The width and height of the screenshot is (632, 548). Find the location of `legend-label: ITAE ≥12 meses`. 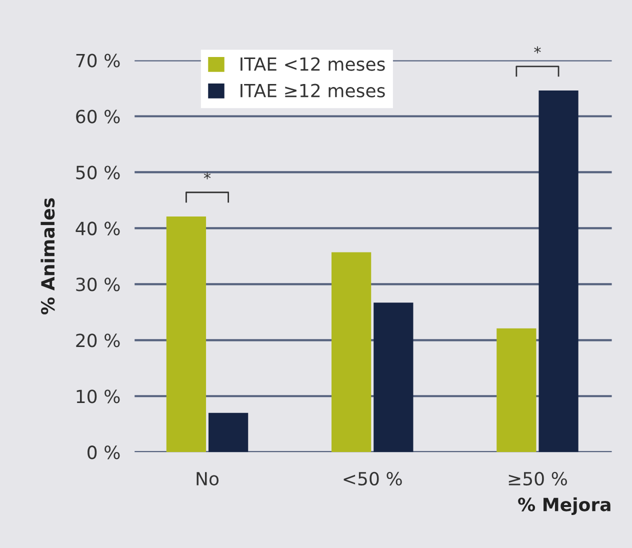

legend-label: ITAE ≥12 meses is located at coordinates (312, 91).